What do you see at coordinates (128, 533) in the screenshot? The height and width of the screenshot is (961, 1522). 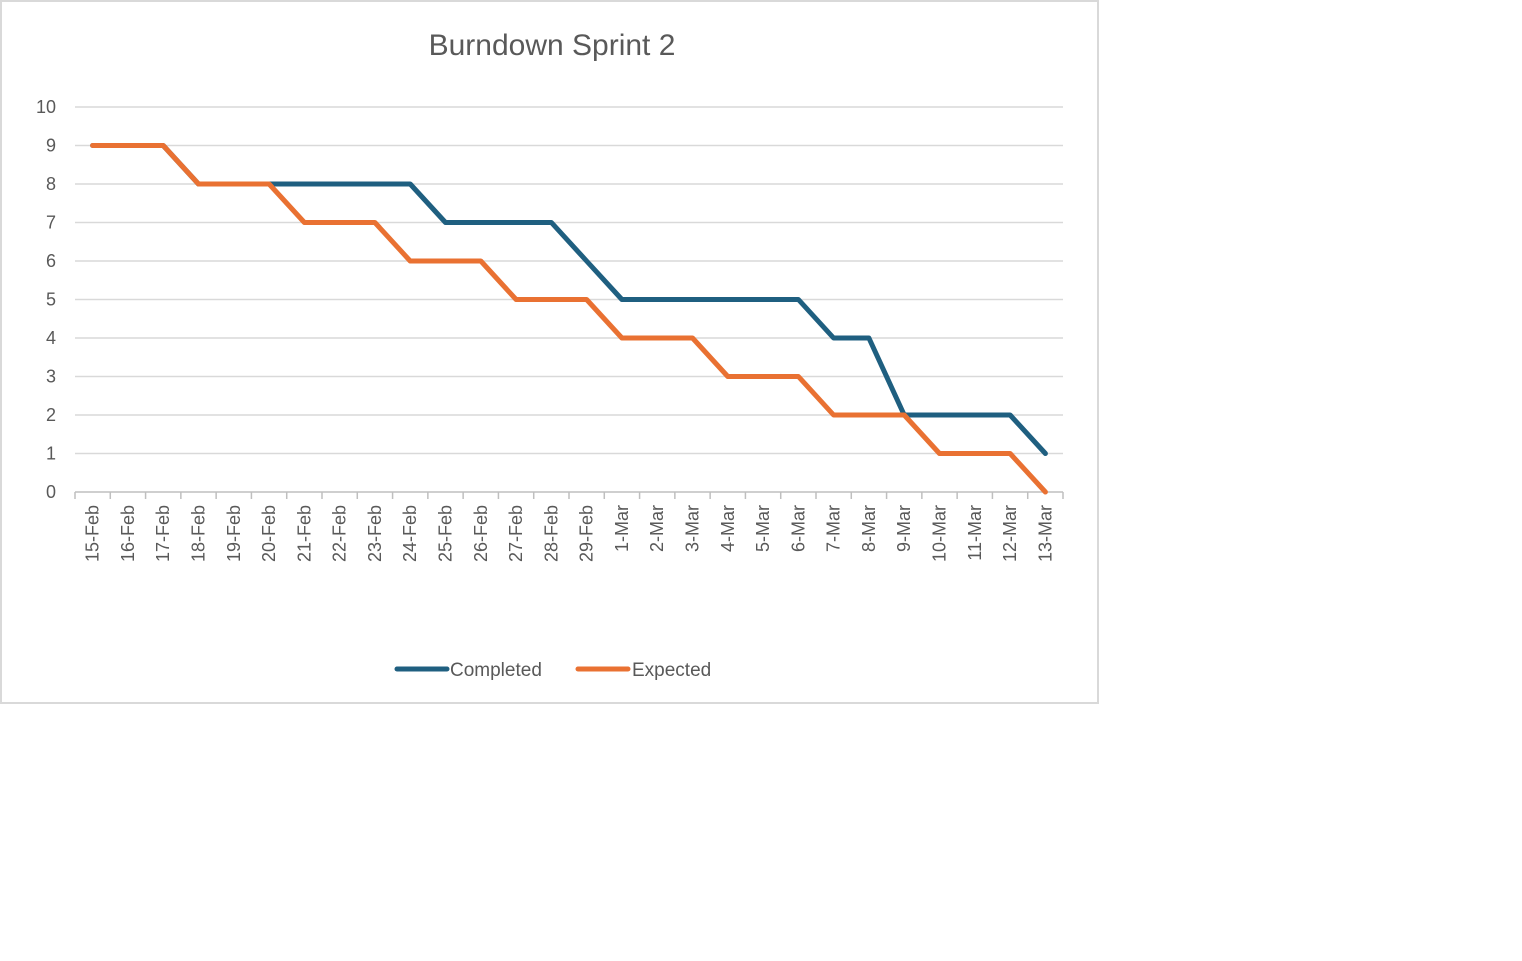 I see `x-tick-label: 16-Feb` at bounding box center [128, 533].